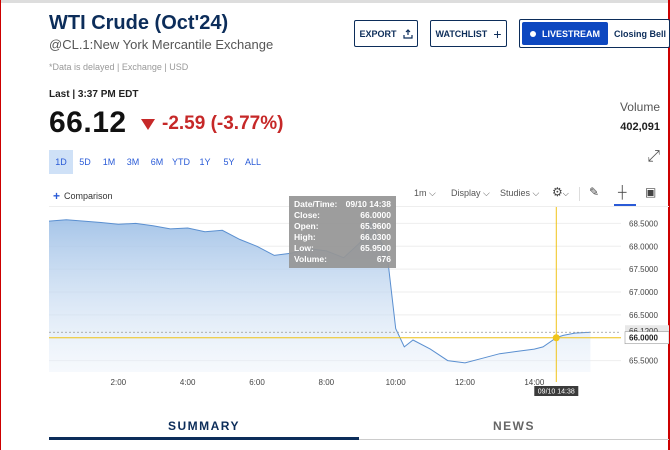  What do you see at coordinates (204, 426) in the screenshot?
I see `tab-summary: SUMMARY` at bounding box center [204, 426].